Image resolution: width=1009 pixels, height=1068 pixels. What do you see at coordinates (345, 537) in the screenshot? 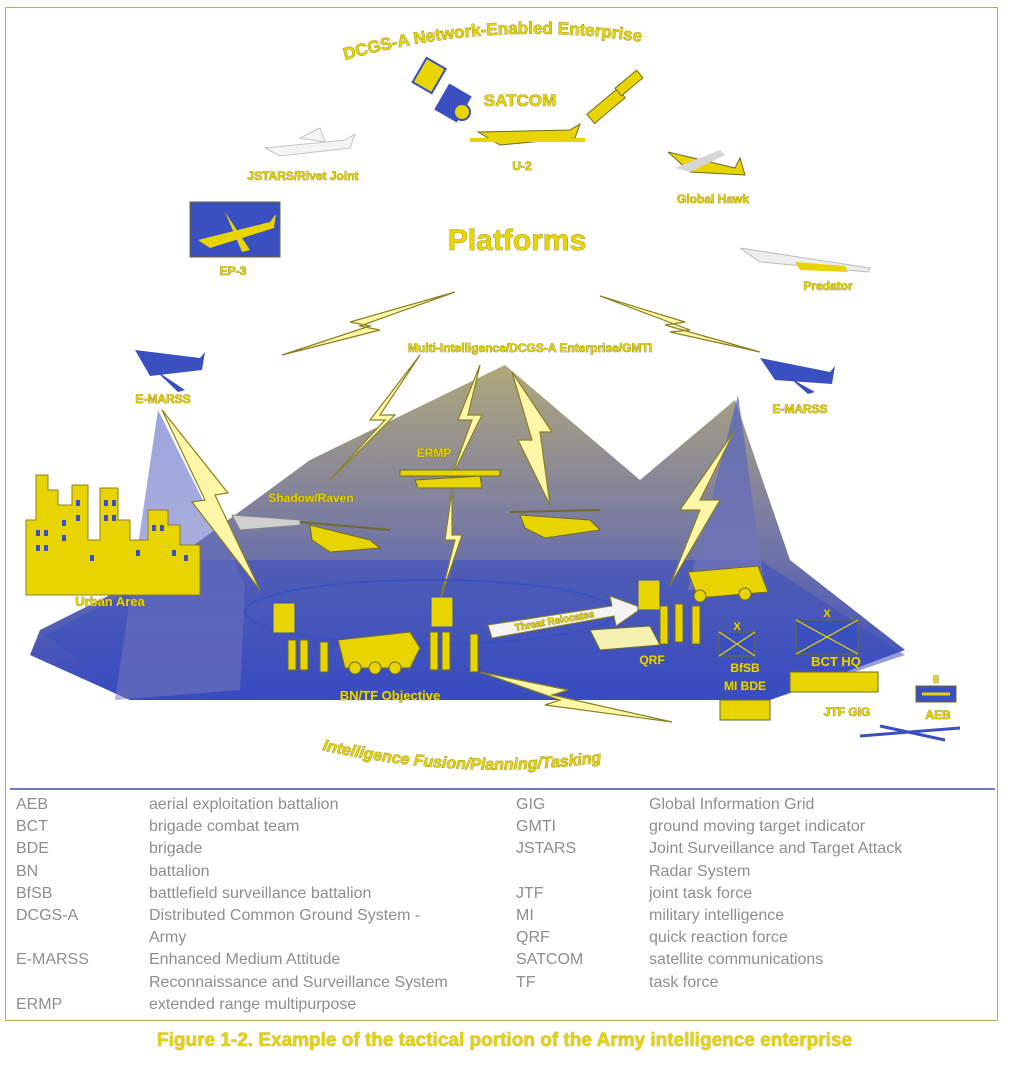
I see `helicopter-left-icon` at bounding box center [345, 537].